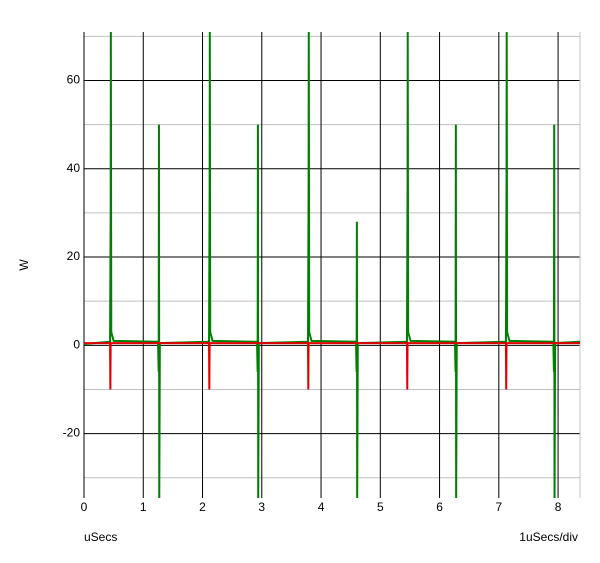 The width and height of the screenshot is (600, 563). Describe the element at coordinates (548, 537) in the screenshot. I see `x-scale-label: 1uSecs/div` at that location.